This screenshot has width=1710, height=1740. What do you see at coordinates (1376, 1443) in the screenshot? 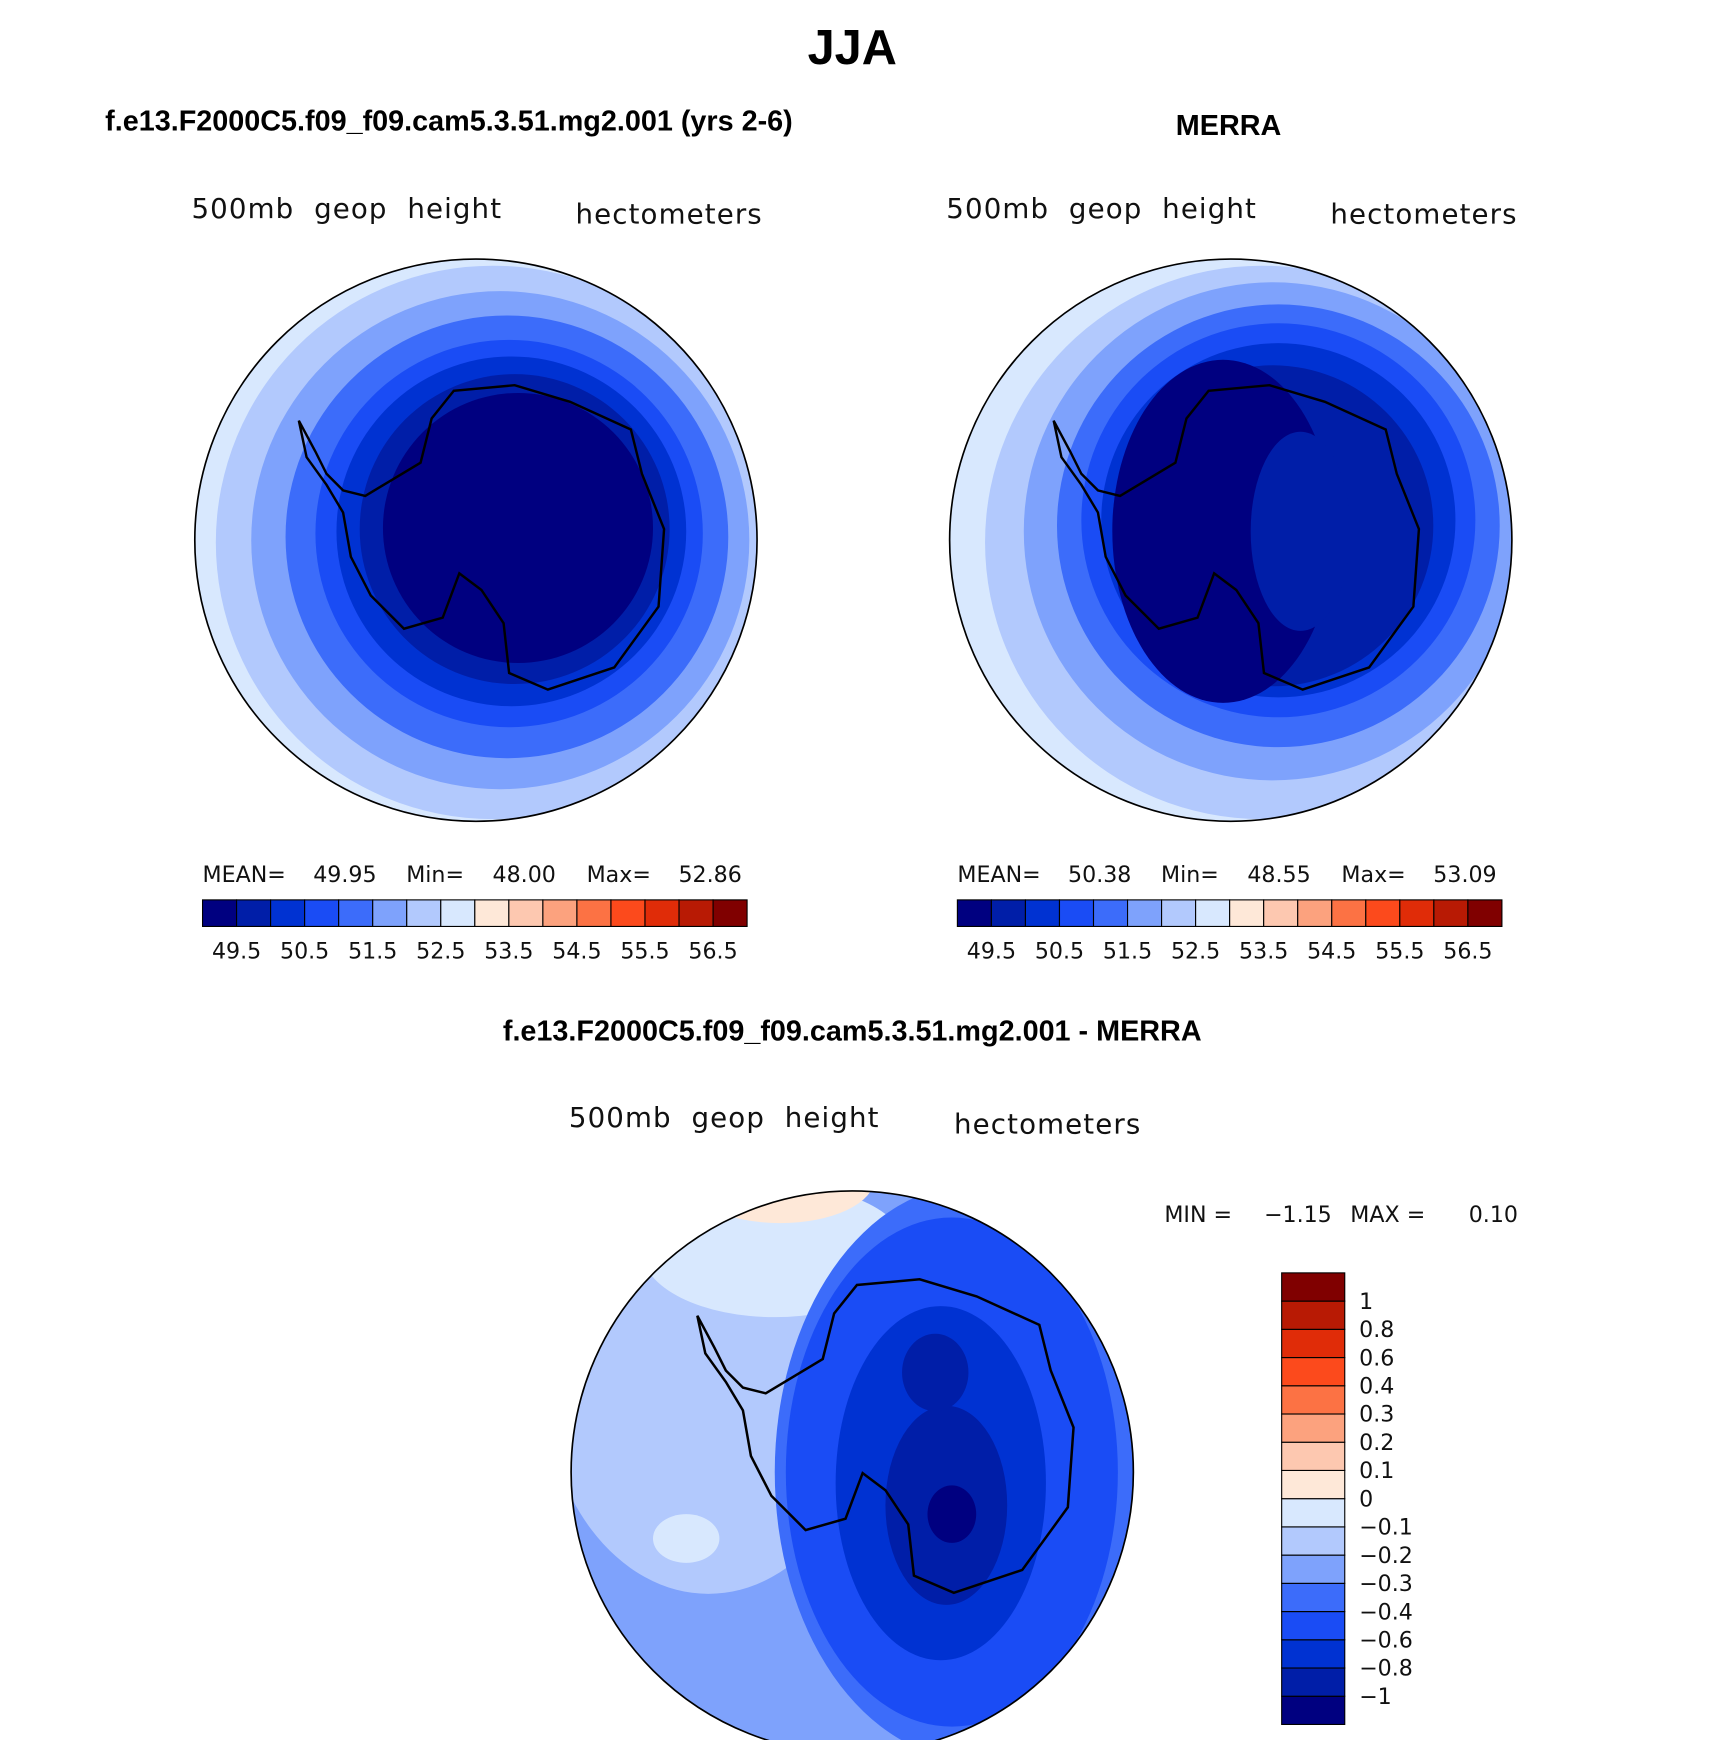
I see `colorbar-label: 0.2` at bounding box center [1376, 1443].